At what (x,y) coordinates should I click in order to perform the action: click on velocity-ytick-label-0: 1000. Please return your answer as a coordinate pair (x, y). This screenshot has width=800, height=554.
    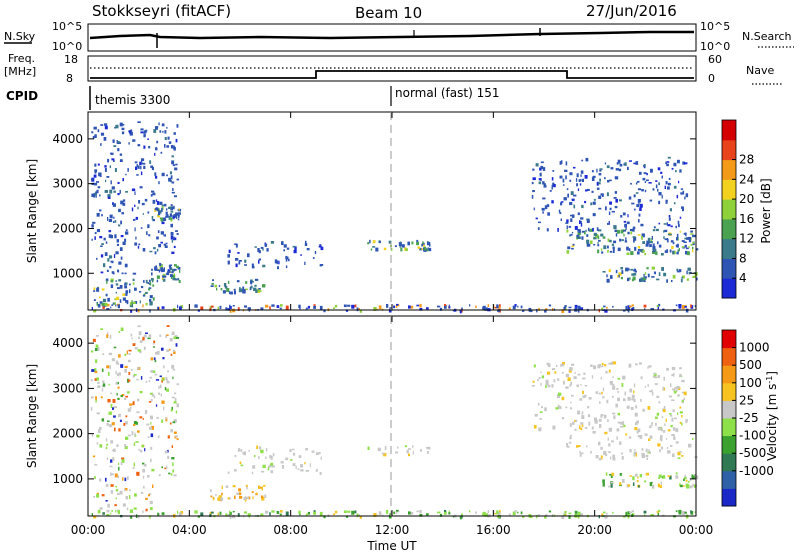
    Looking at the image, I should click on (67, 479).